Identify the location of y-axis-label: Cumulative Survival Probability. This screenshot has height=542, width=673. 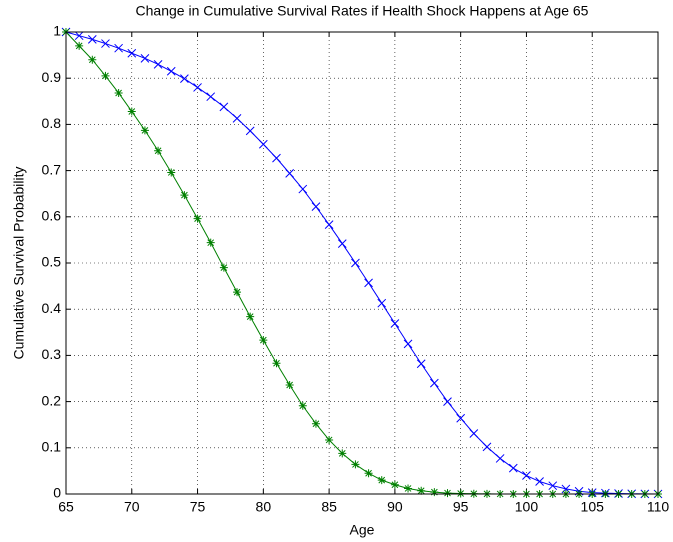
(19, 263).